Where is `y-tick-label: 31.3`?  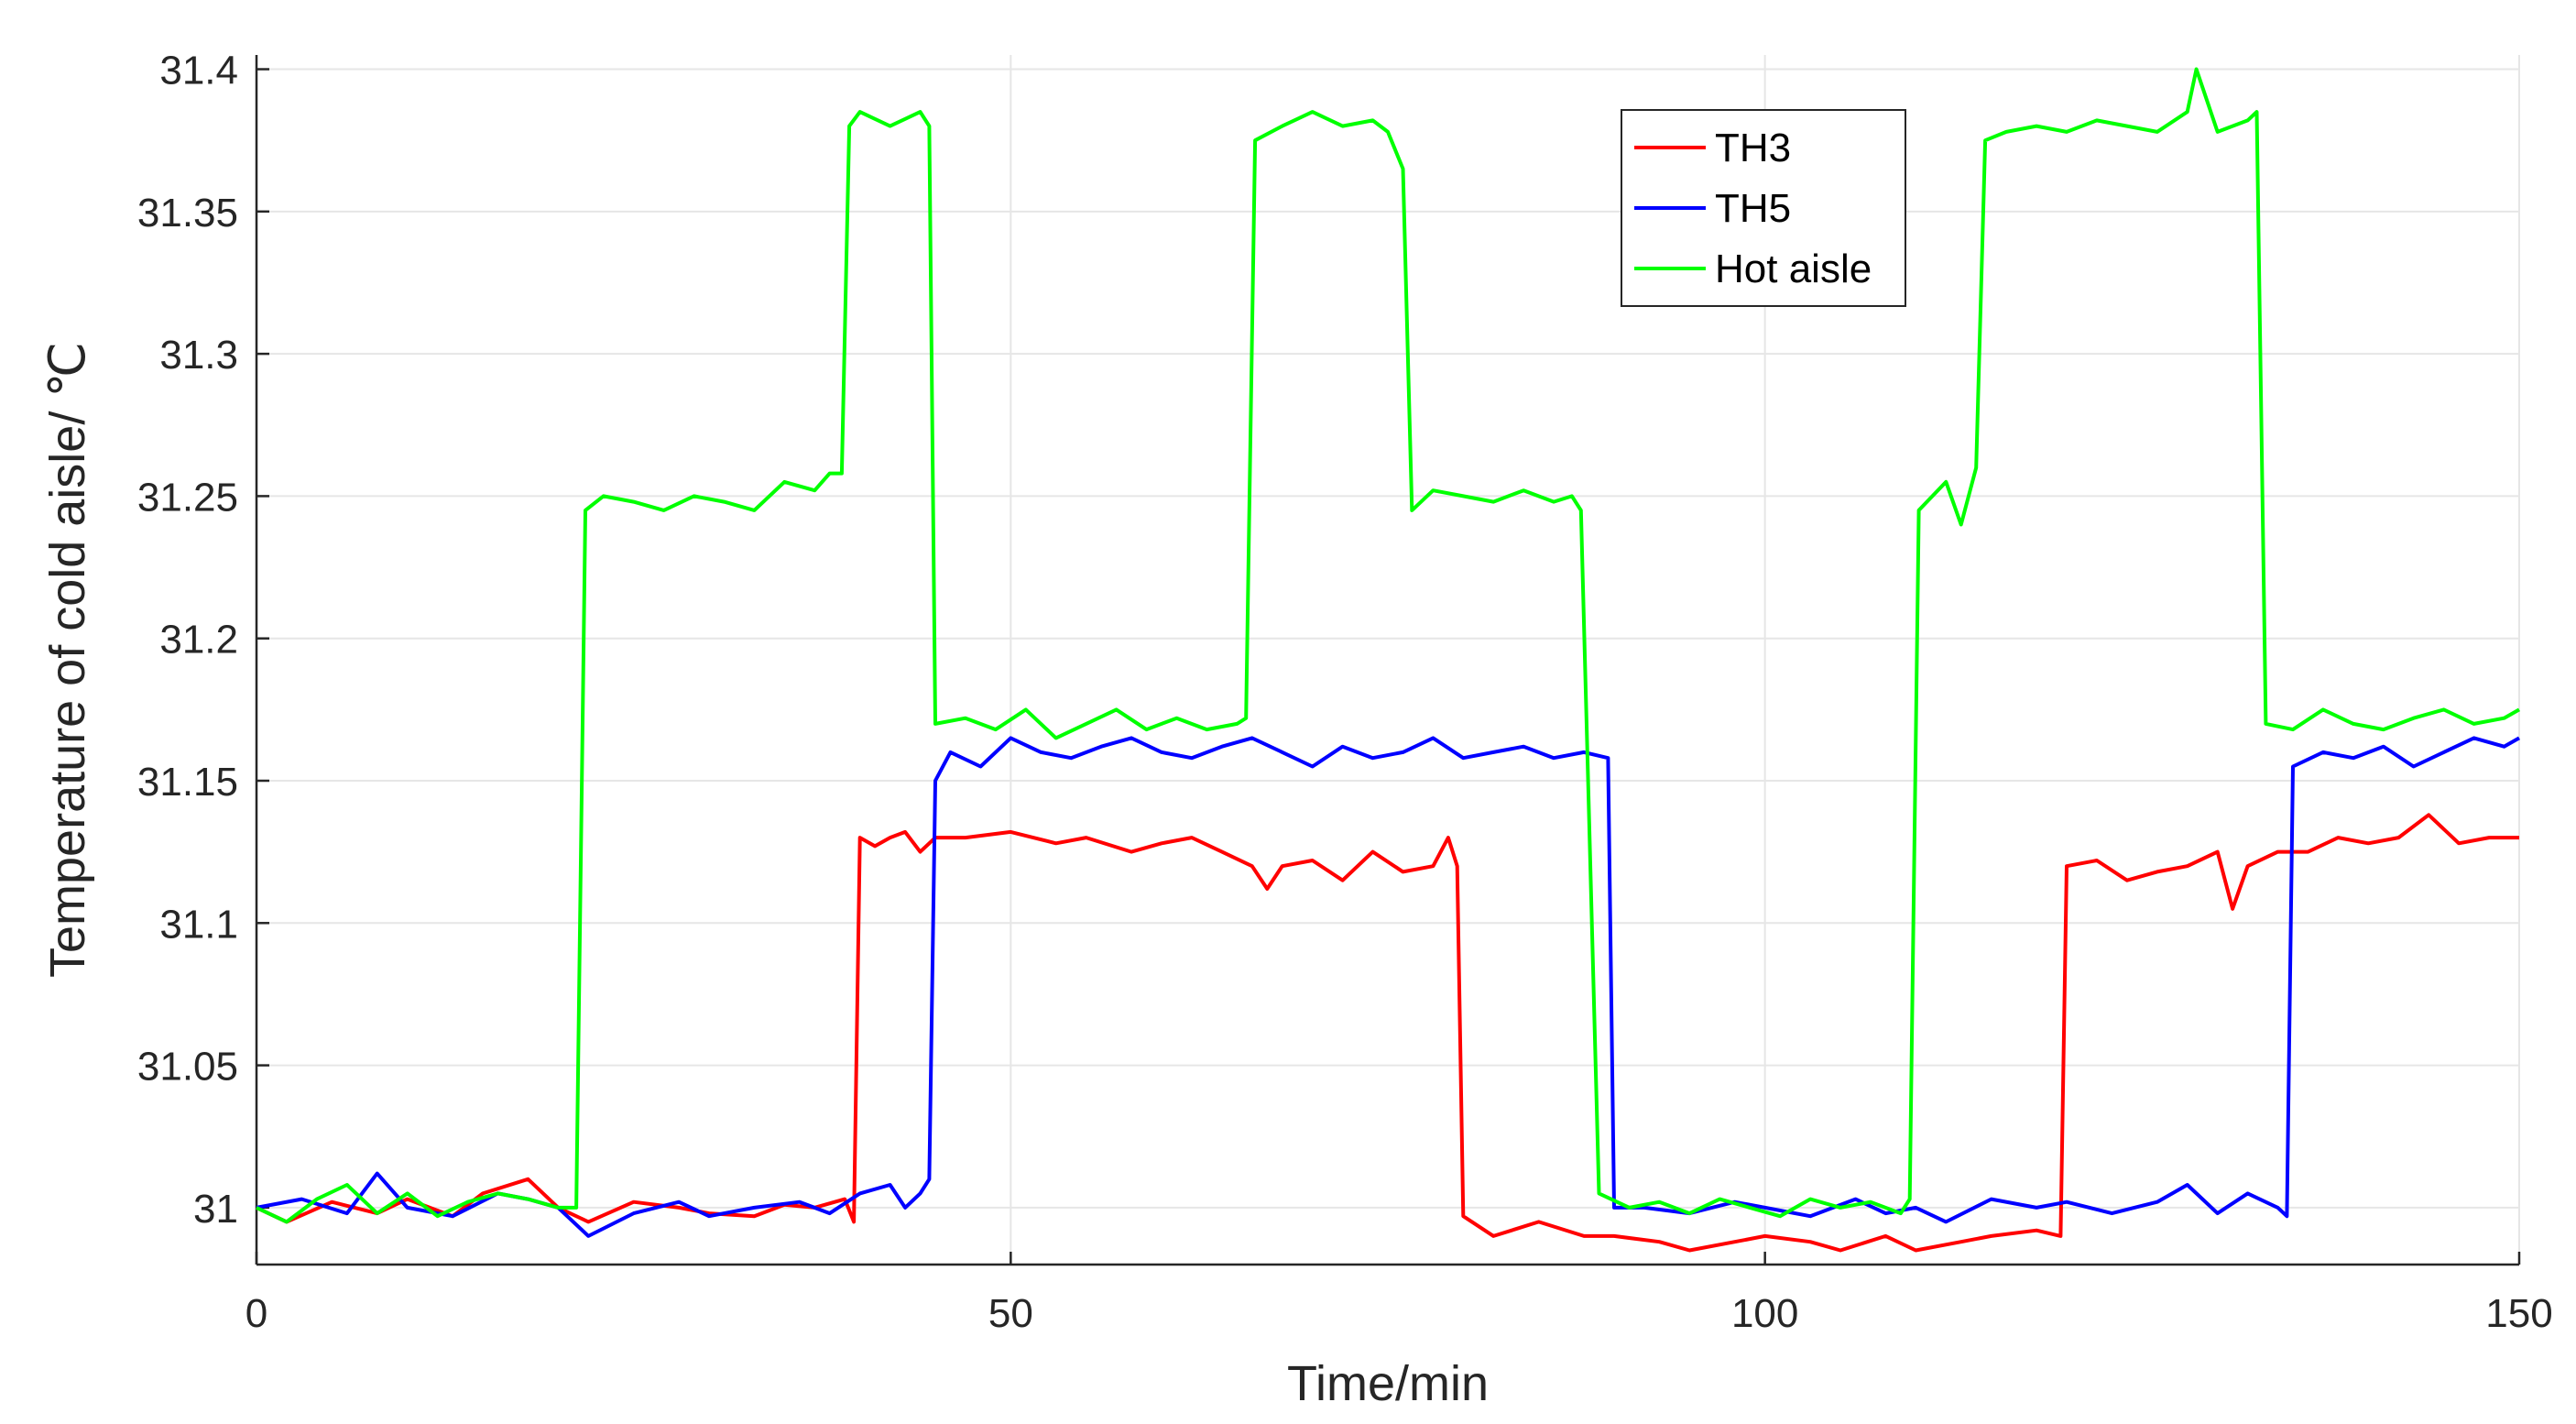
y-tick-label: 31.3 is located at coordinates (199, 355).